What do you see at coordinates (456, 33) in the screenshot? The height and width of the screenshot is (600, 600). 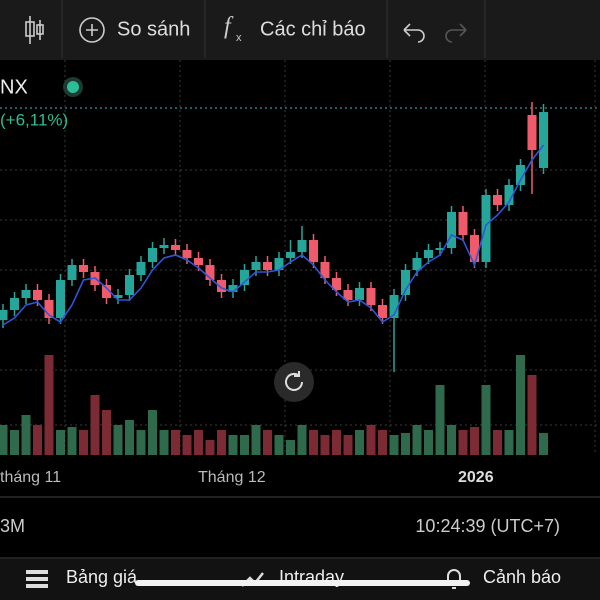 I see `redo-icon` at bounding box center [456, 33].